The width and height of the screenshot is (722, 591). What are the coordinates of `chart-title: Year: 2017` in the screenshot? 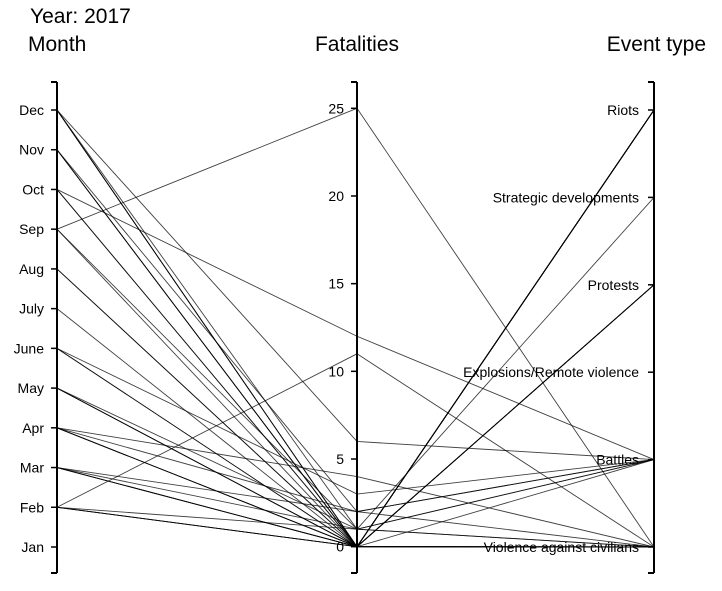 It's located at (80, 16).